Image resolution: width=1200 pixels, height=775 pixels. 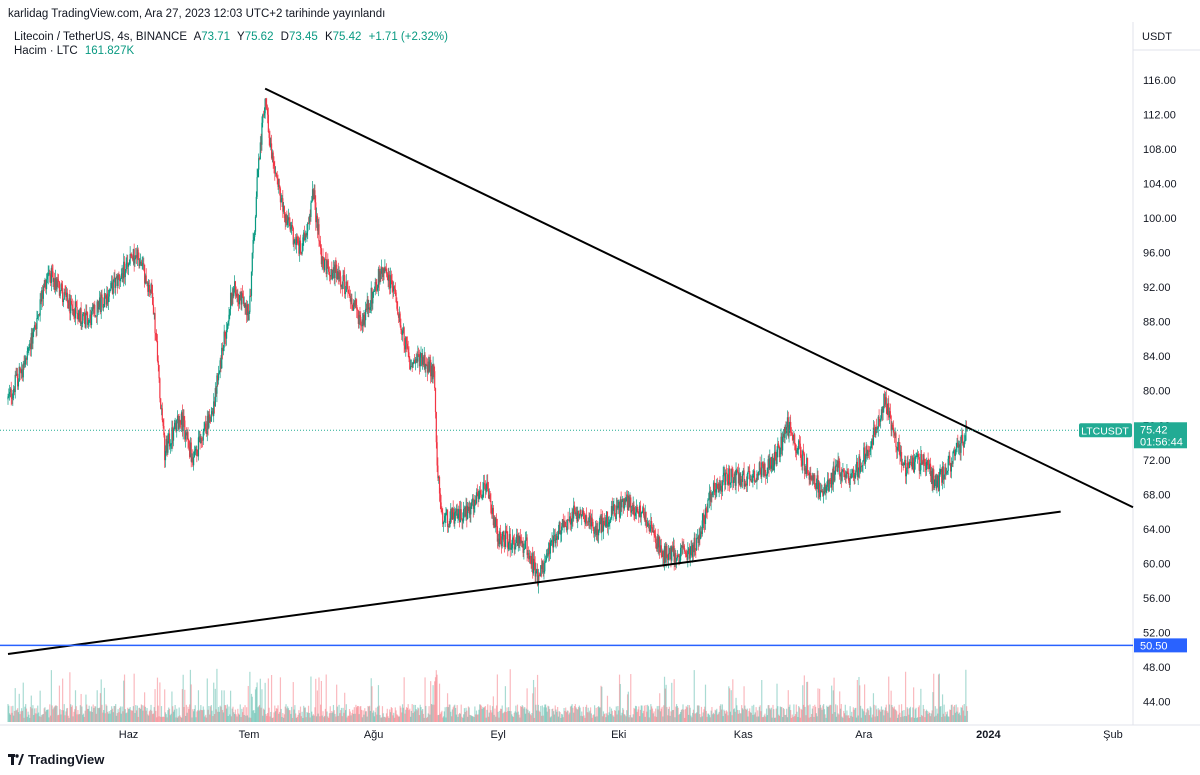 I want to click on y-tick-label: 72.00, so click(x=1157, y=461).